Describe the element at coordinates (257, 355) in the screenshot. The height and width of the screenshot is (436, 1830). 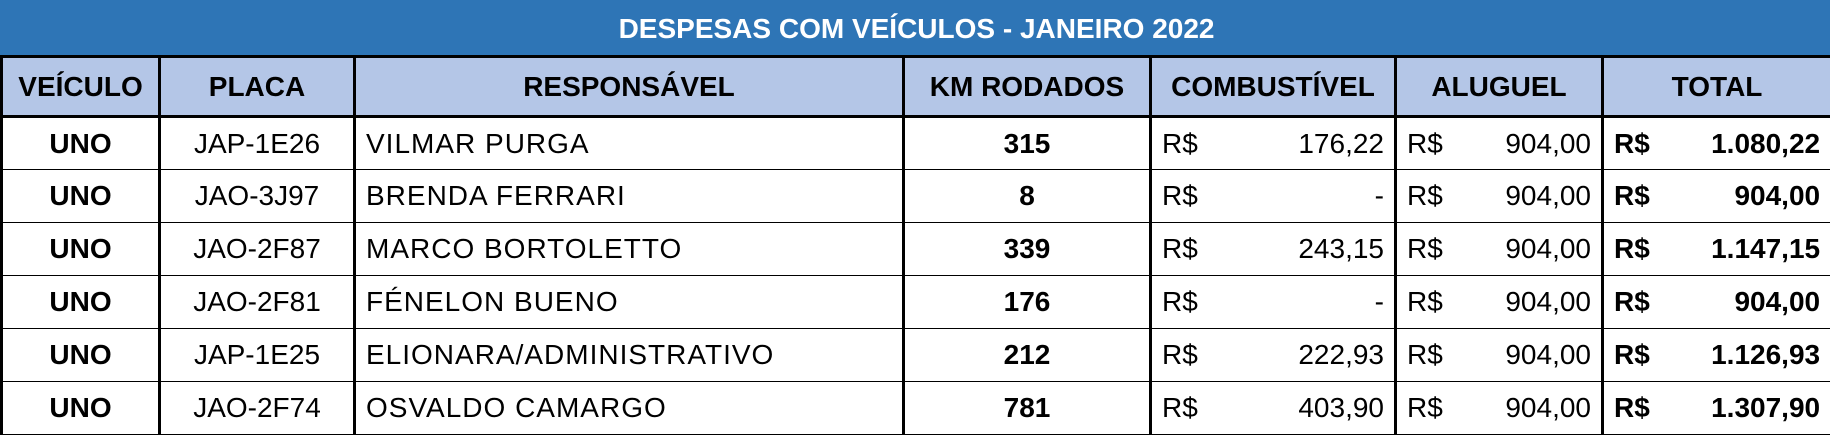
I see `plate: JAP-1E25` at that location.